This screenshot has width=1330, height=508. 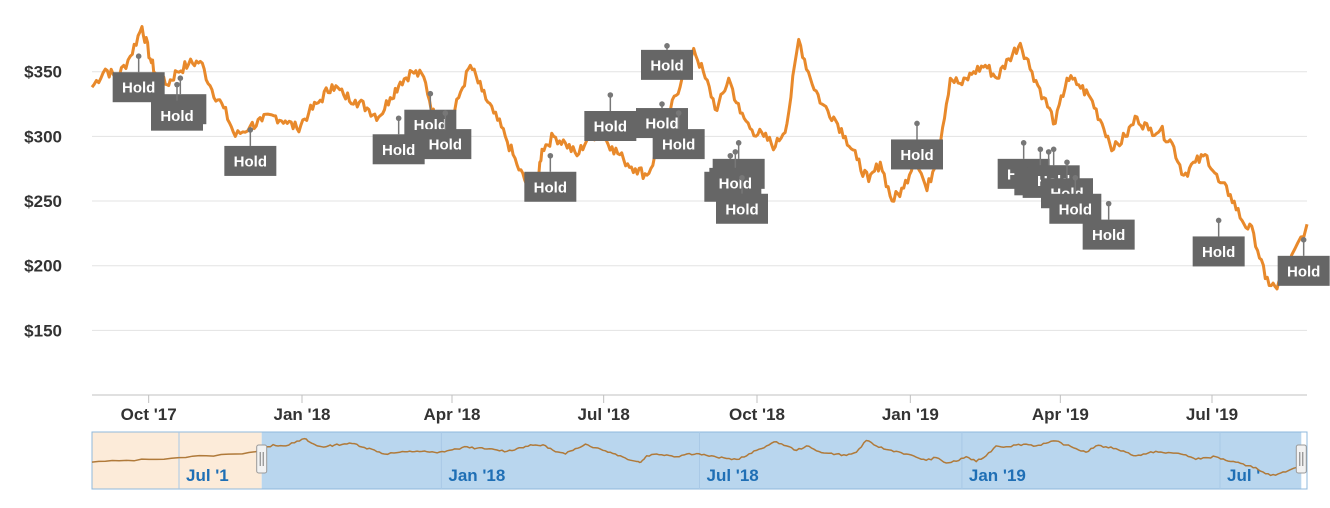 I want to click on navigator-right-handle, so click(x=1301, y=459).